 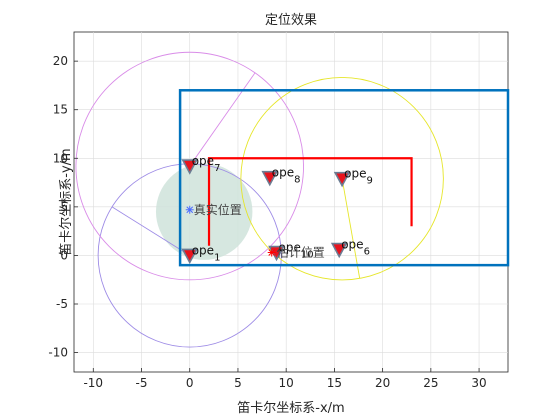 I want to click on y-tick-label: -10, so click(x=58, y=353).